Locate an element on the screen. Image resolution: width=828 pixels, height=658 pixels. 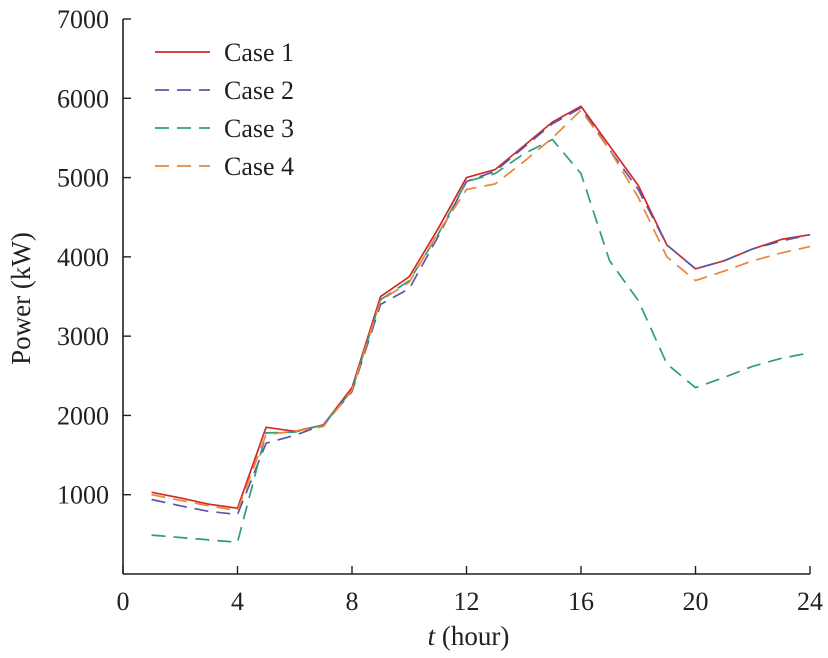
x-tick-label: 8 is located at coordinates (352, 601).